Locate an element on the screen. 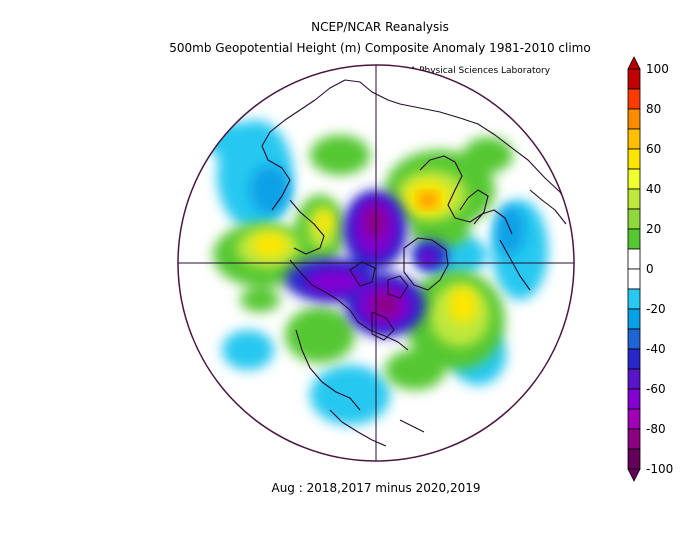 This screenshot has width=700, height=542. colorbar-arrow-bottom is located at coordinates (634, 475).